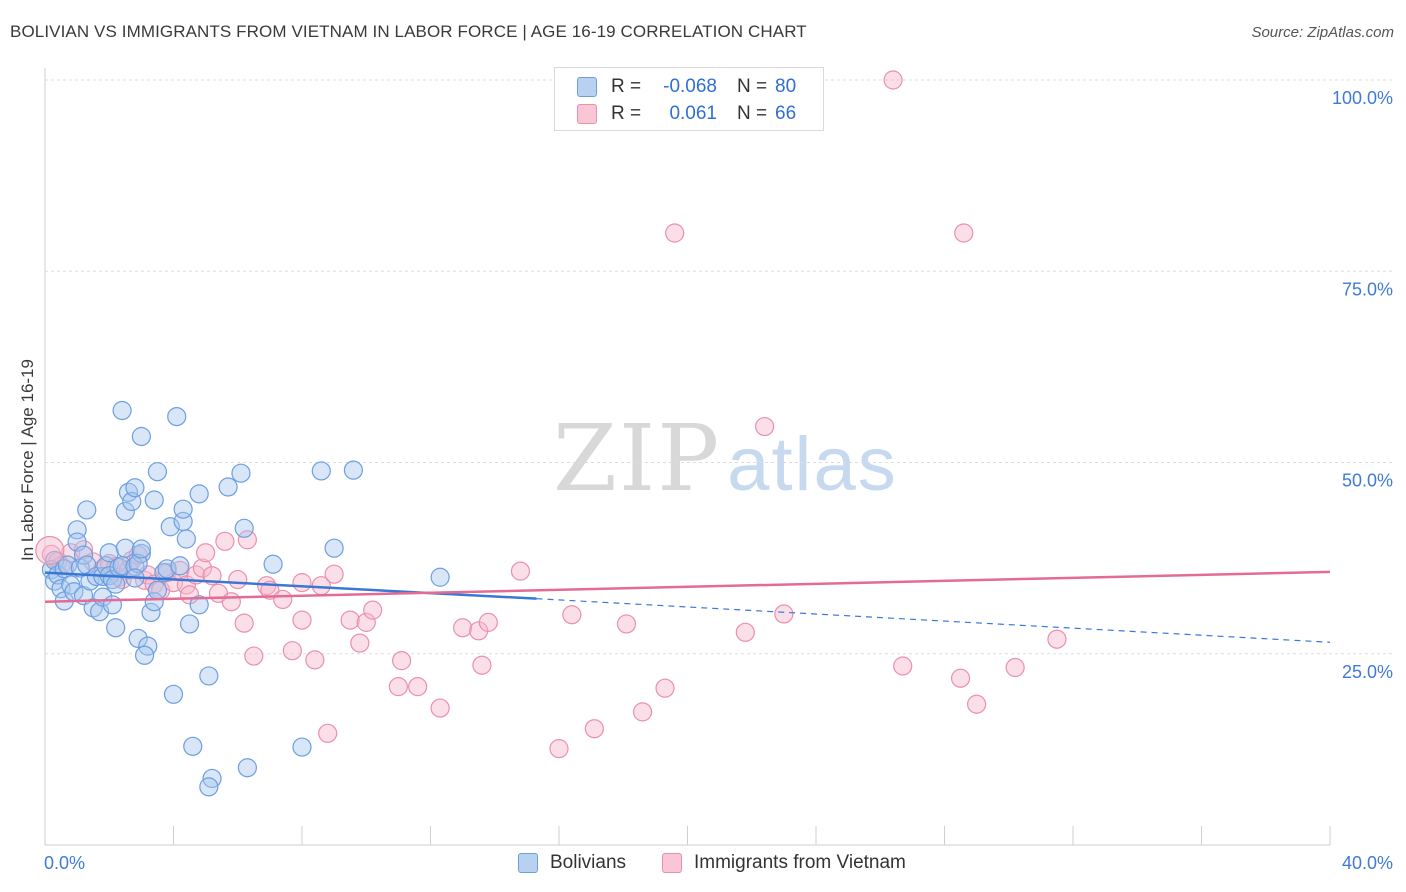  Describe the element at coordinates (1367, 289) in the screenshot. I see `y-tick-label: 75.0%` at that location.